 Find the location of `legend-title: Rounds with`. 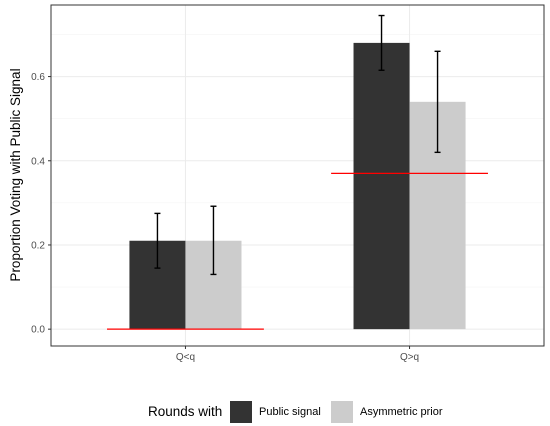

legend-title: Rounds with is located at coordinates (185, 411).